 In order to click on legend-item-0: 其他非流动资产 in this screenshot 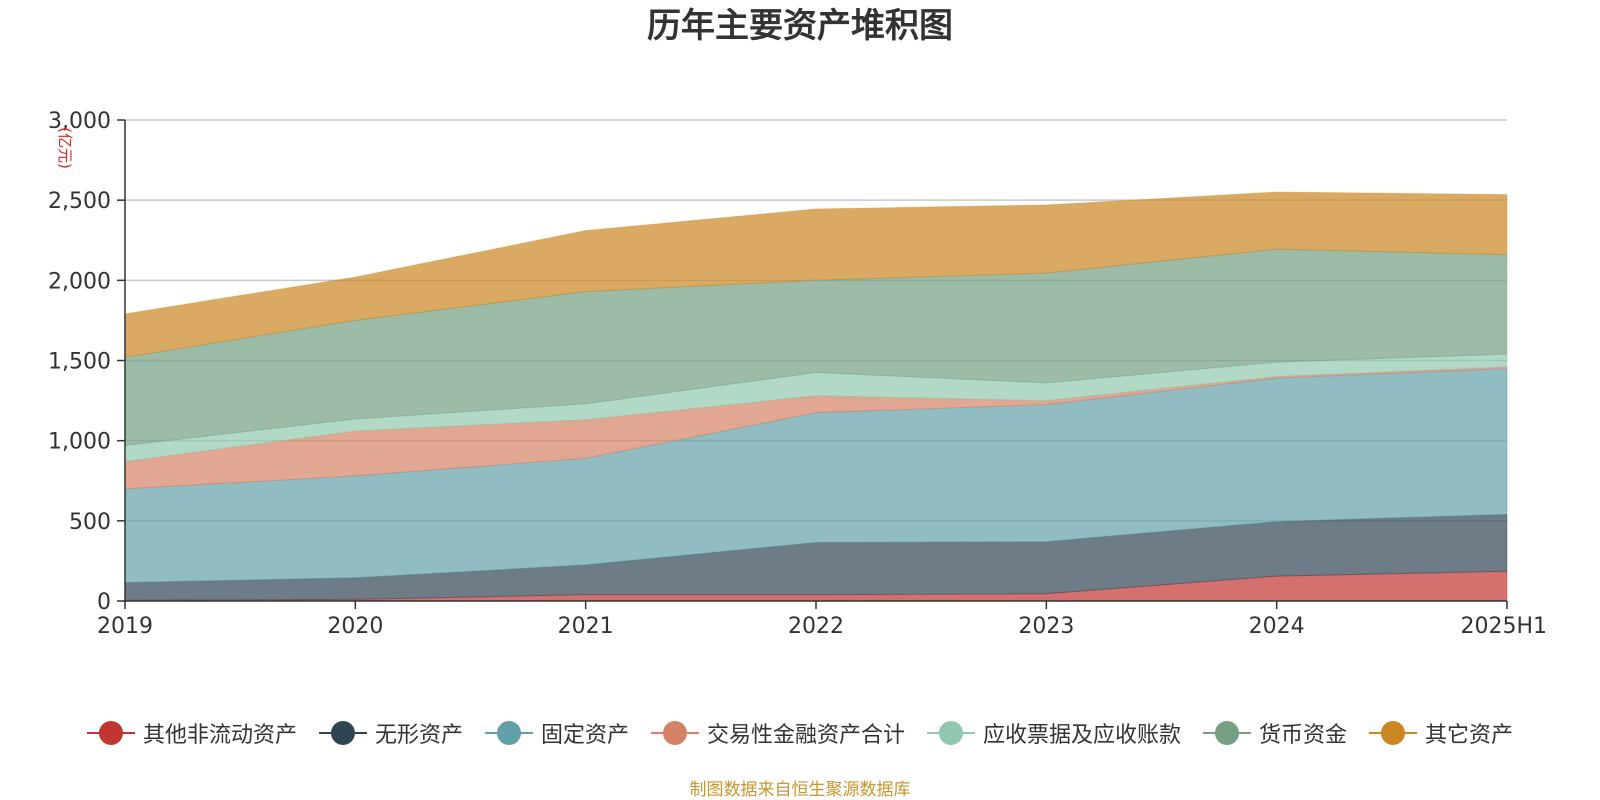, I will do `click(191, 733)`.